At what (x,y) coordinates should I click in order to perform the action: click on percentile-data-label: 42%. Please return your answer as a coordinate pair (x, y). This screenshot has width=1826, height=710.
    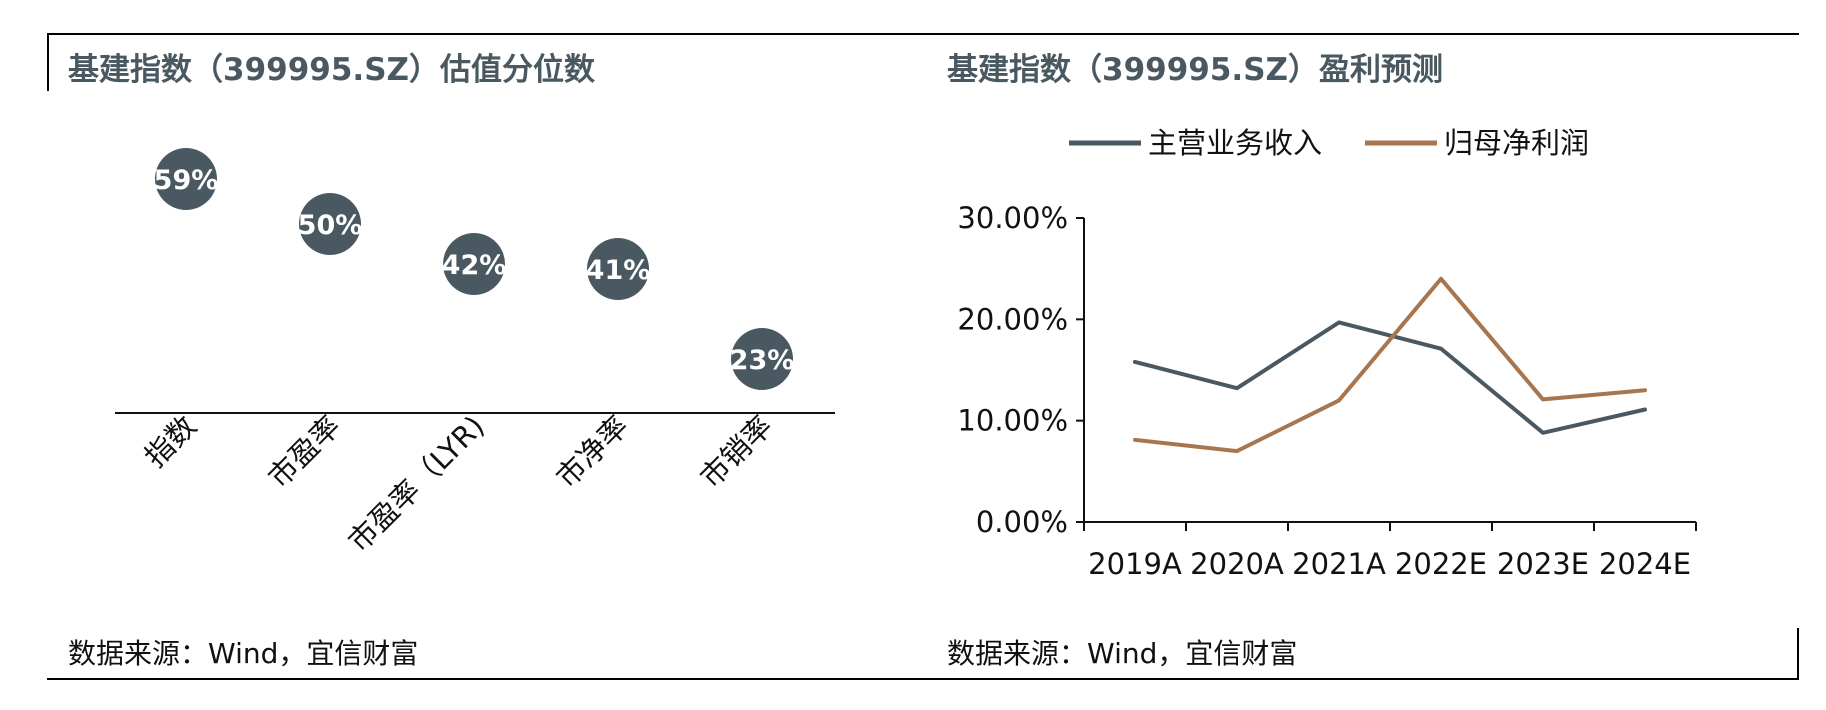
    Looking at the image, I should click on (474, 265).